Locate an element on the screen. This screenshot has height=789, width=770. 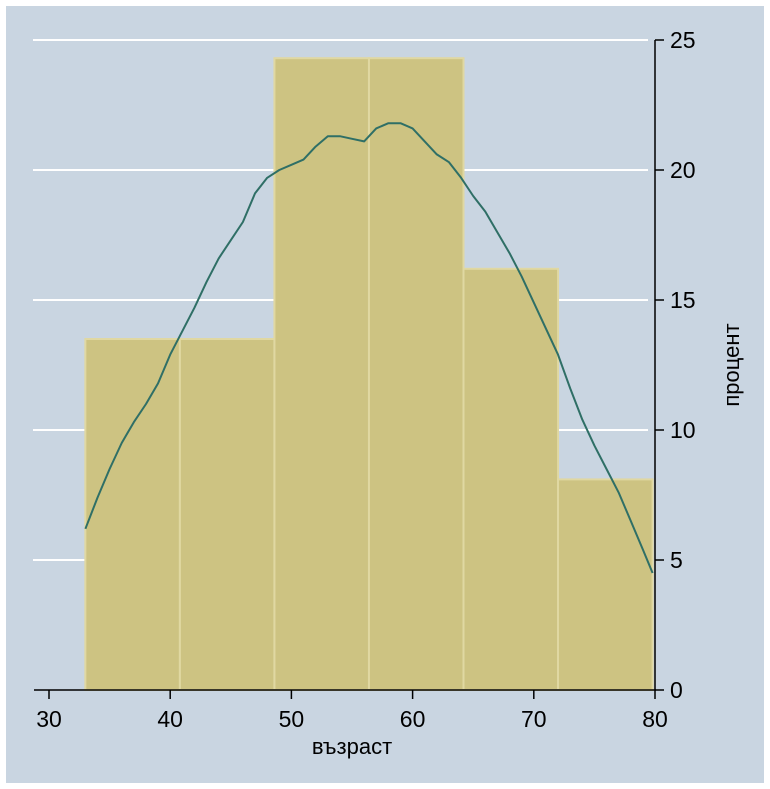
y-tick-label-25: 25 is located at coordinates (683, 40).